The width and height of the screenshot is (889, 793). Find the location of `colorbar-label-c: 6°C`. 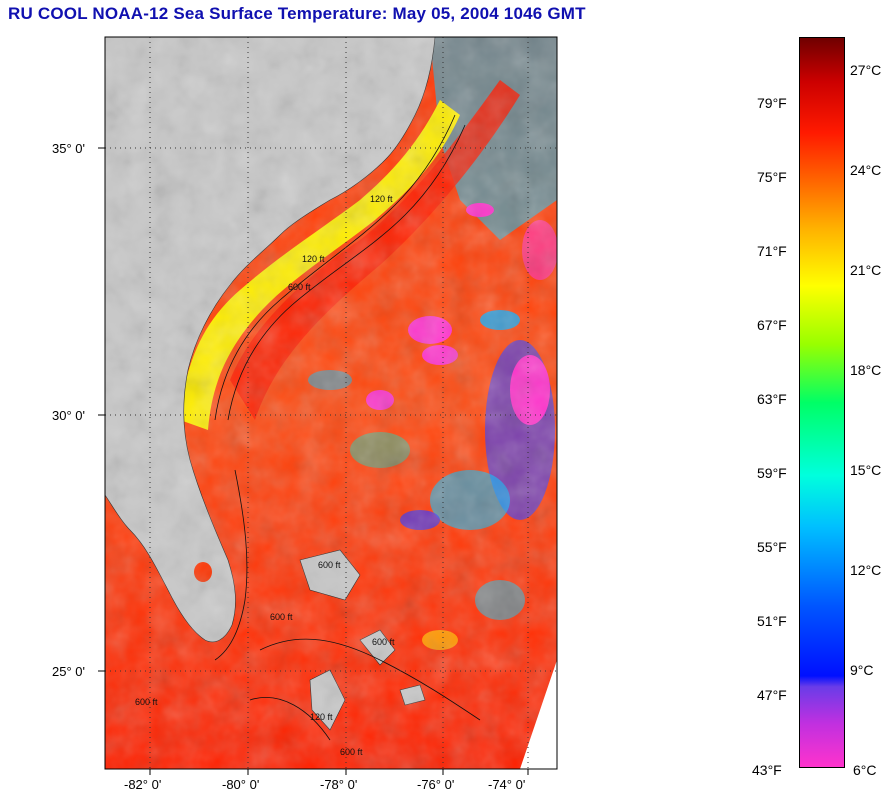

colorbar-label-c: 6°C is located at coordinates (865, 770).